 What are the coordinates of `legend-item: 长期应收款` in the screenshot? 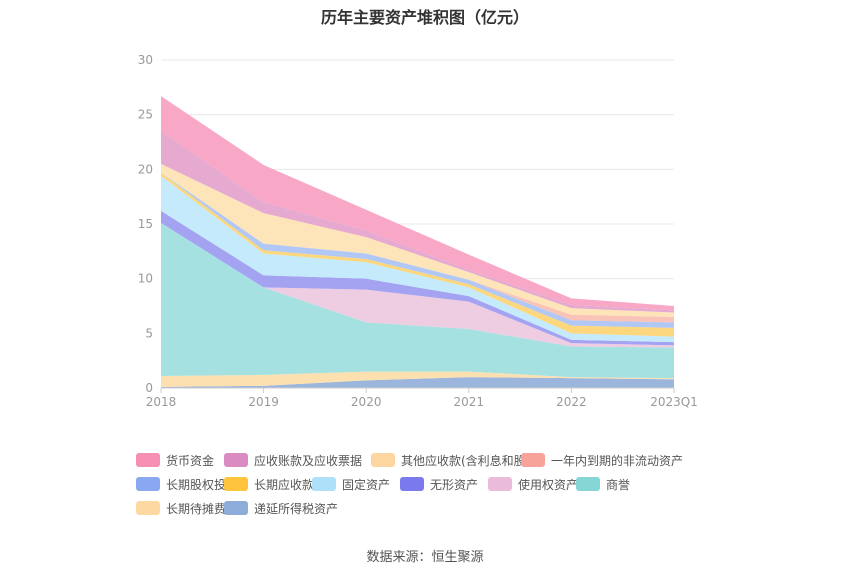 It's located at (269, 484).